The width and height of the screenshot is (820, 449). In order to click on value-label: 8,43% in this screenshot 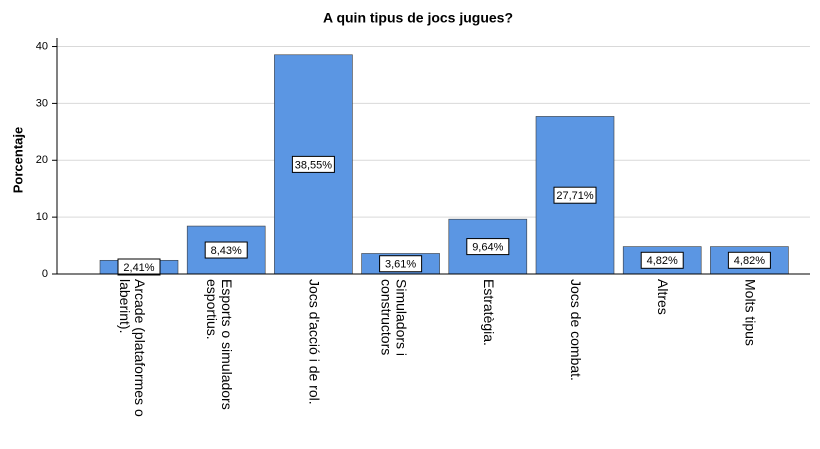, I will do `click(226, 251)`.